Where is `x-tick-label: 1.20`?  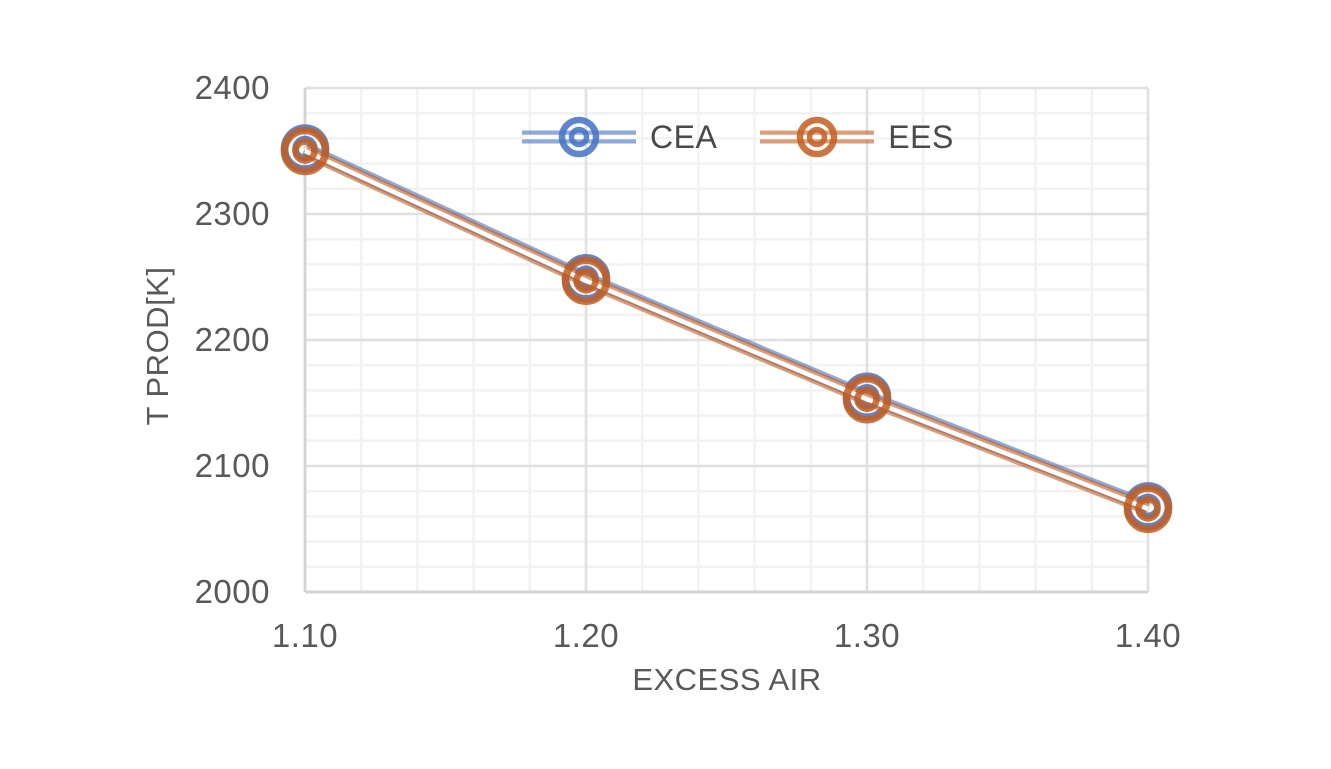 x-tick-label: 1.20 is located at coordinates (586, 635).